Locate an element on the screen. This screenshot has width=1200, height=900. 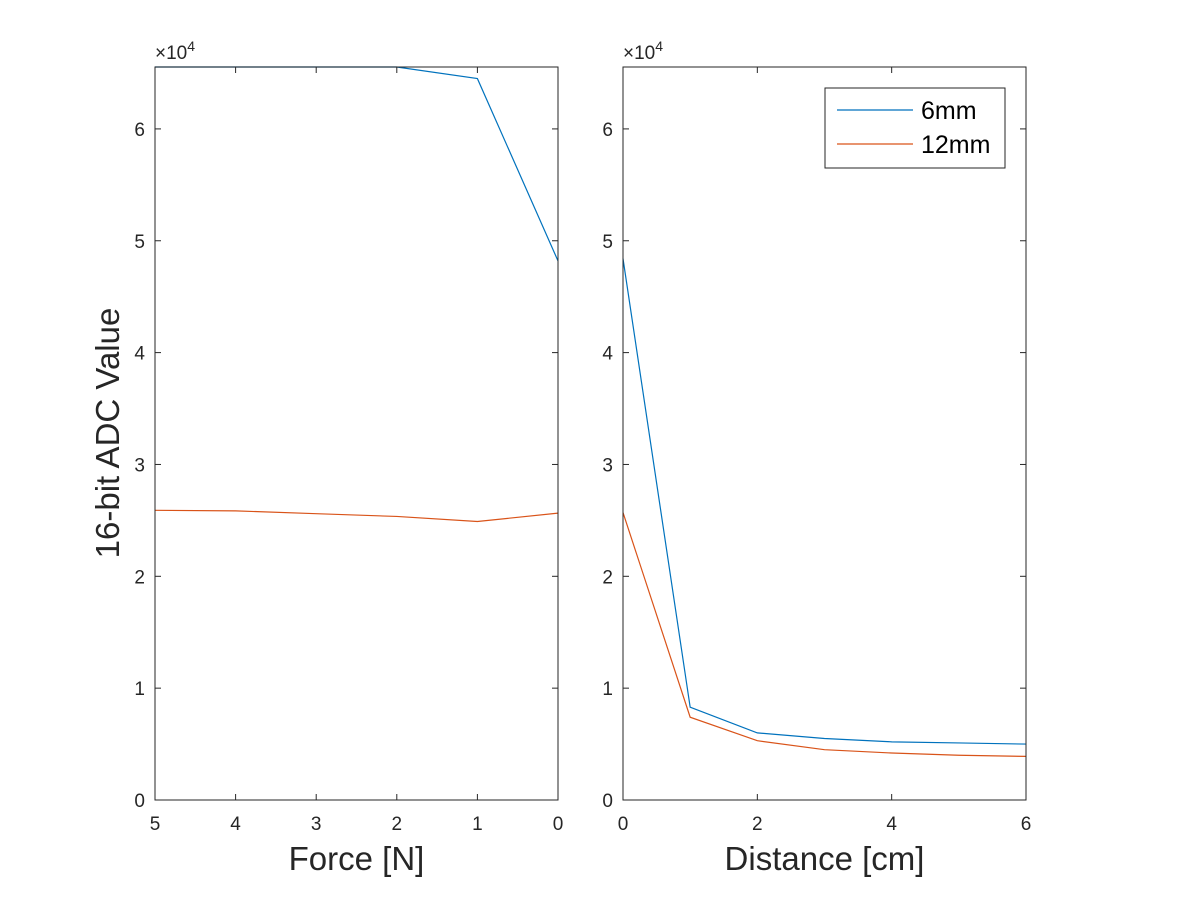
legend-box is located at coordinates (915, 128).